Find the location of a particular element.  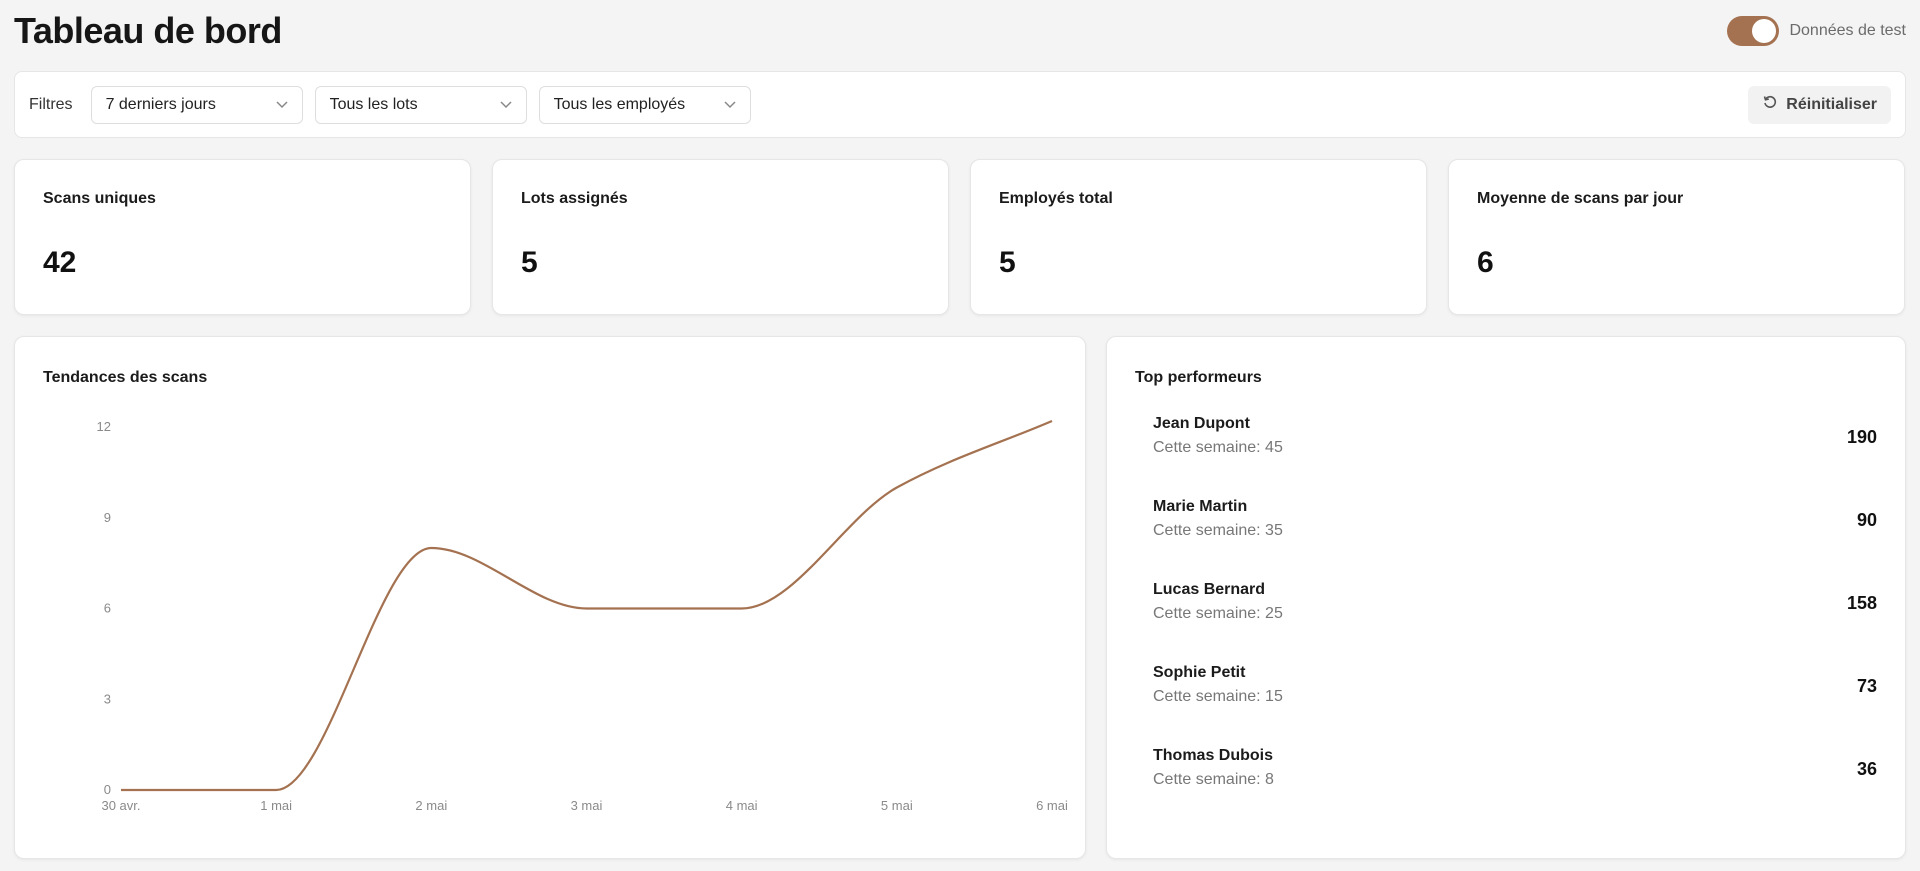

lots-select: Tous les lots is located at coordinates (420, 104).